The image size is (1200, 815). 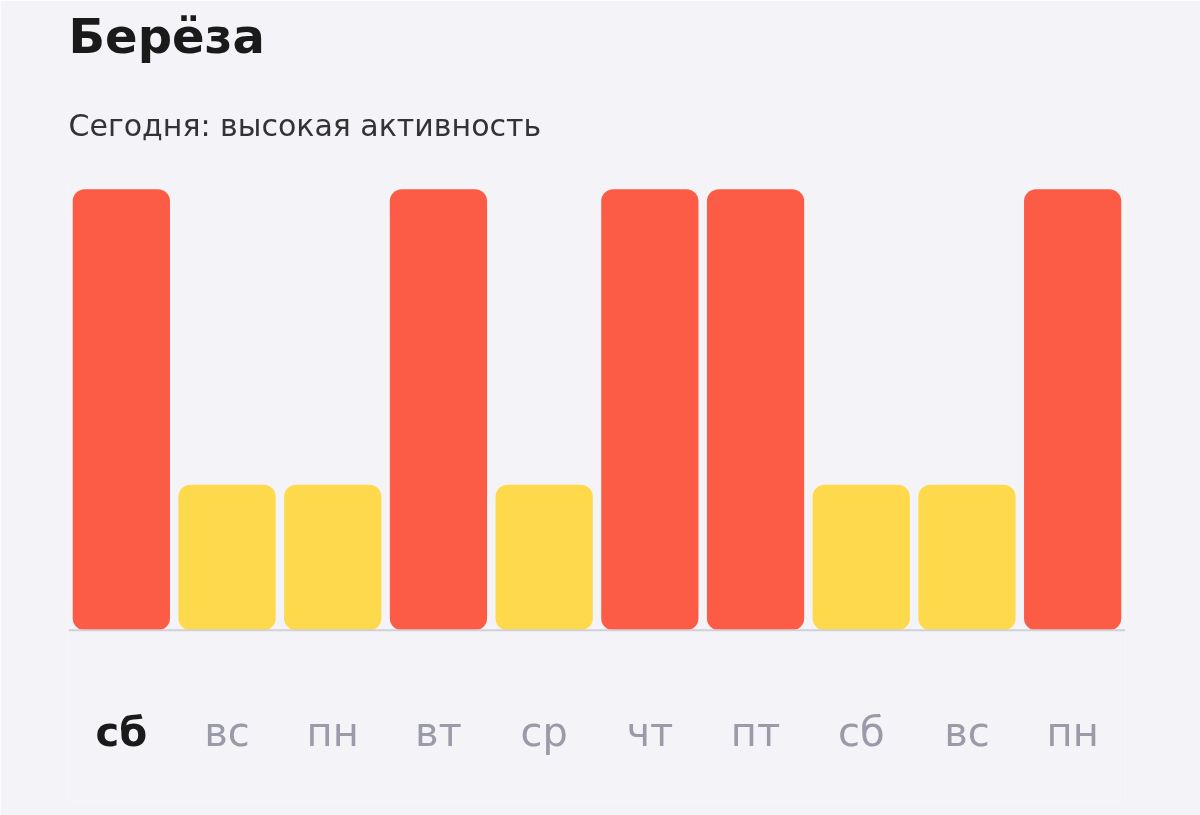 I want to click on chart-subtitle: Сегодня: высокая активность, so click(x=305, y=125).